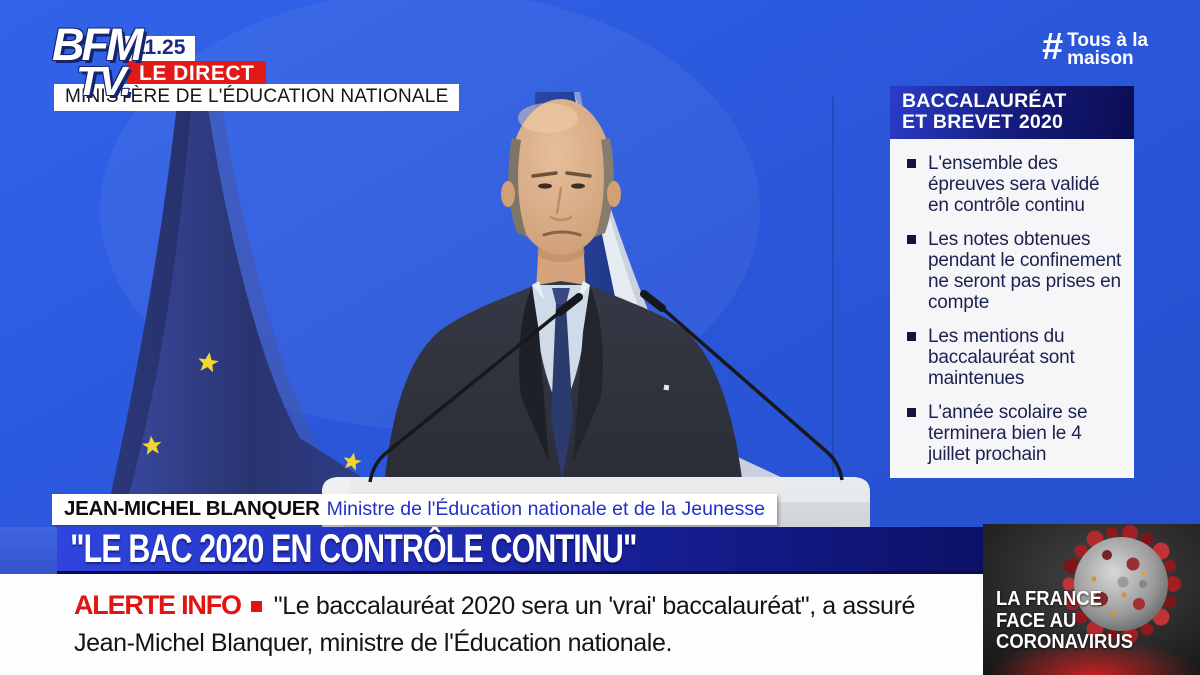  I want to click on coronavirus-illustration, so click(1091, 599).